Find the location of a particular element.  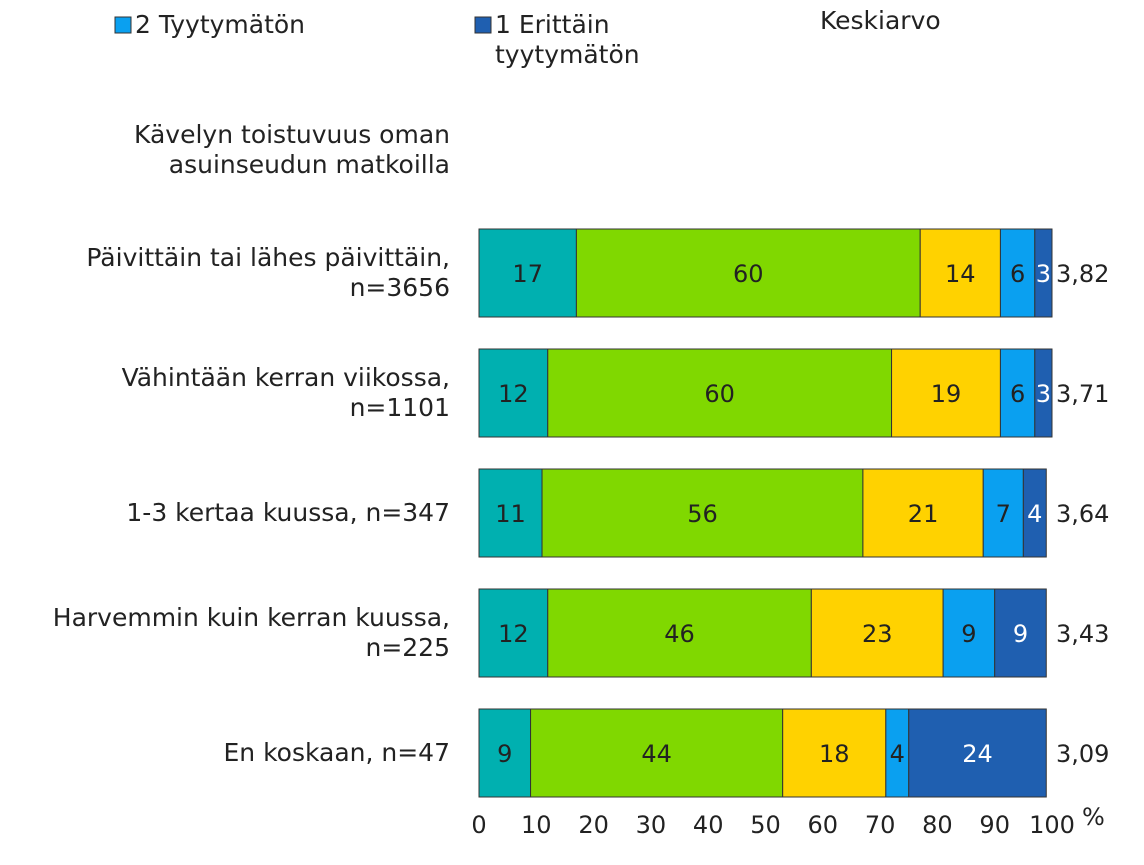

x-tick-label: 40 is located at coordinates (708, 825).